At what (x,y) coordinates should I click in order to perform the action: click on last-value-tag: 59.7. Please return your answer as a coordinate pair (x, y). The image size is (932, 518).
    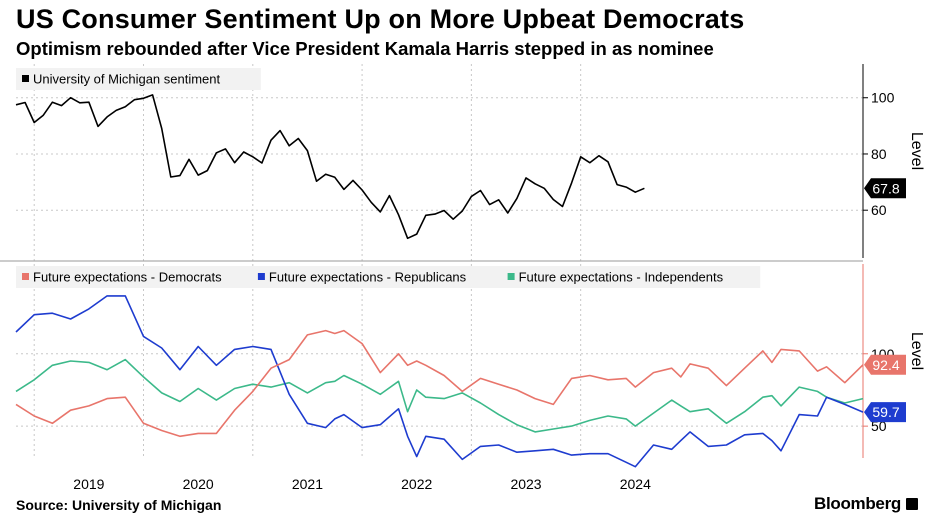
    Looking at the image, I should click on (885, 412).